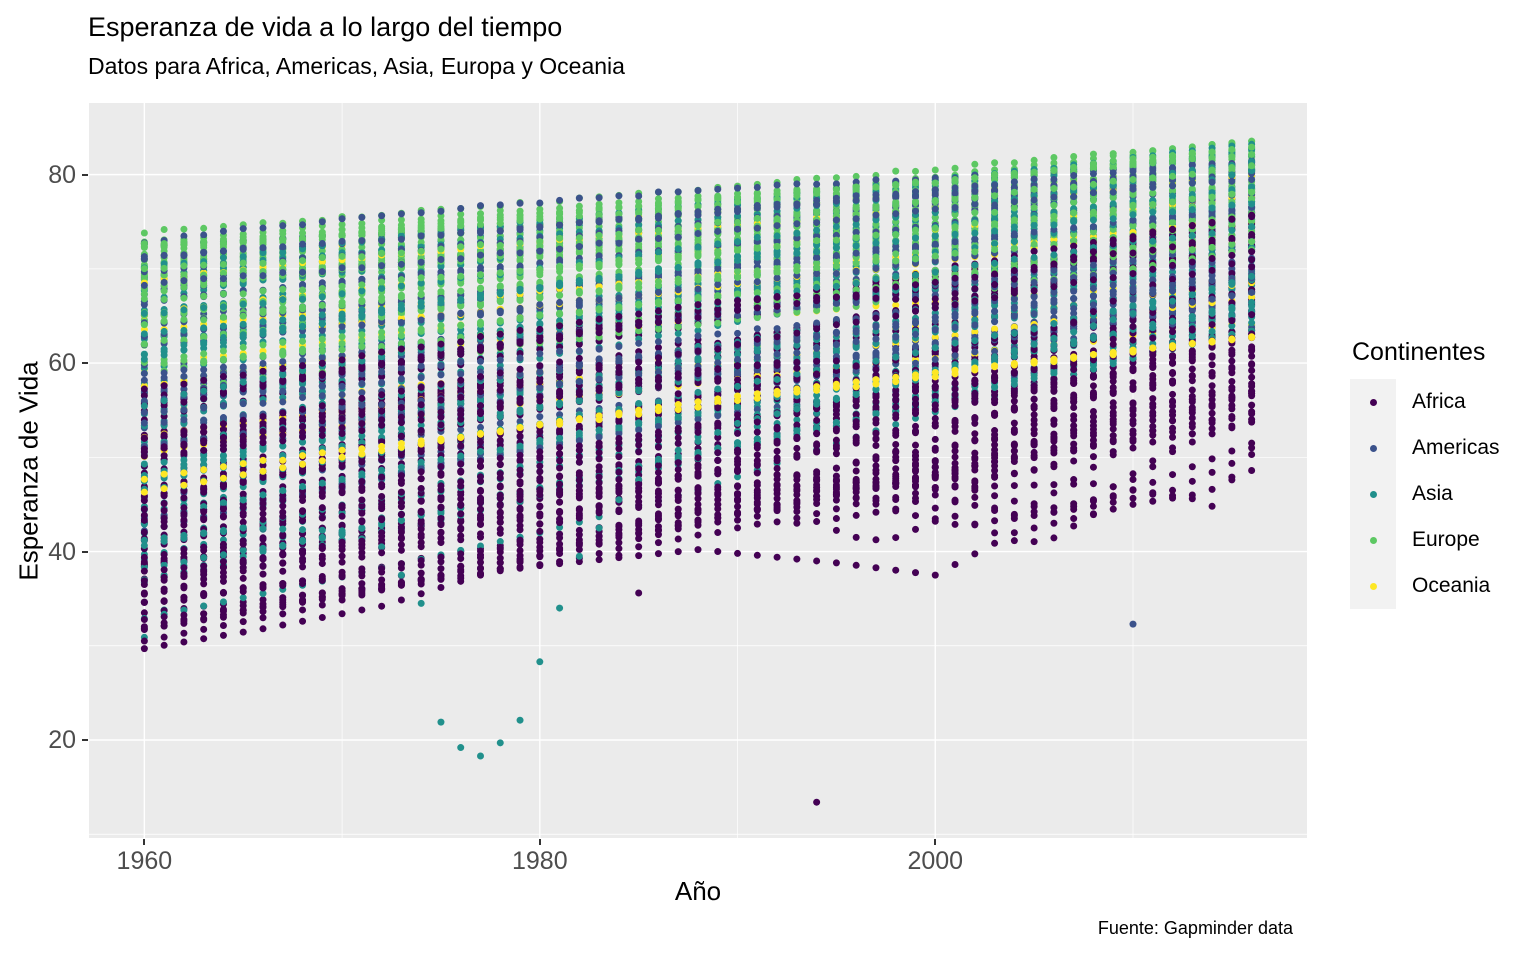 Image resolution: width=1536 pixels, height=960 pixels. What do you see at coordinates (935, 842) in the screenshot?
I see `x-tick-mark-2000` at bounding box center [935, 842].